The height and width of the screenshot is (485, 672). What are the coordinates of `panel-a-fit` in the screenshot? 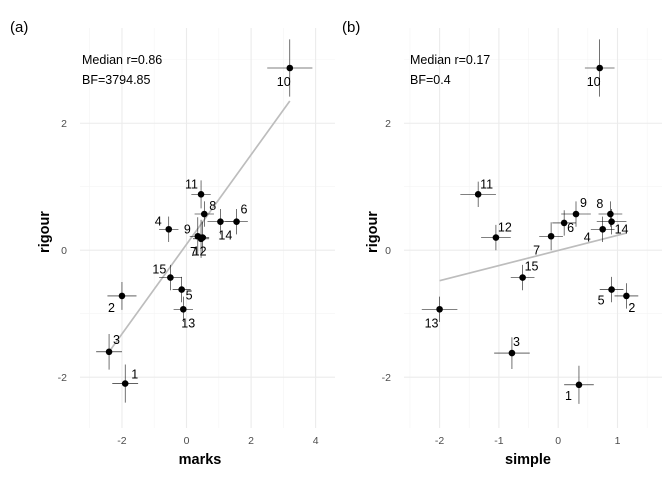 It's located at (199, 226).